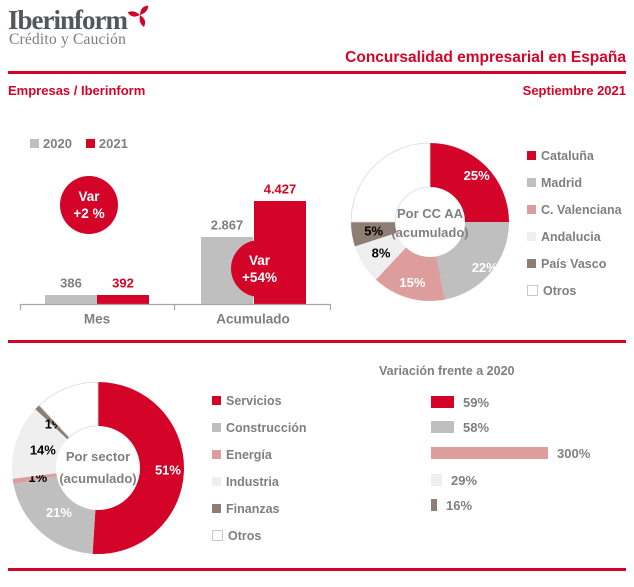  I want to click on variation-bar-Energía, so click(489, 453).